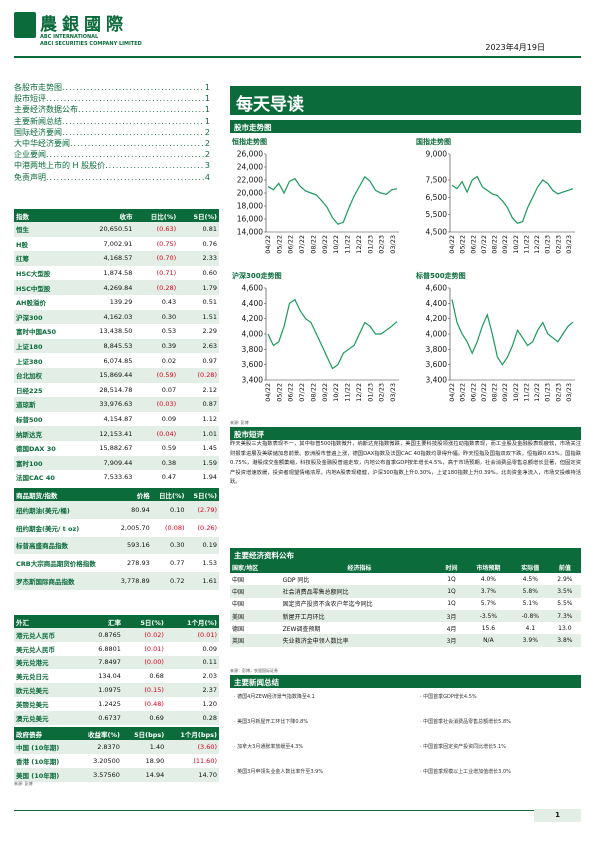 This screenshot has width=595, height=842. What do you see at coordinates (209, 389) in the screenshot?
I see `cell-value: 2.12` at bounding box center [209, 389].